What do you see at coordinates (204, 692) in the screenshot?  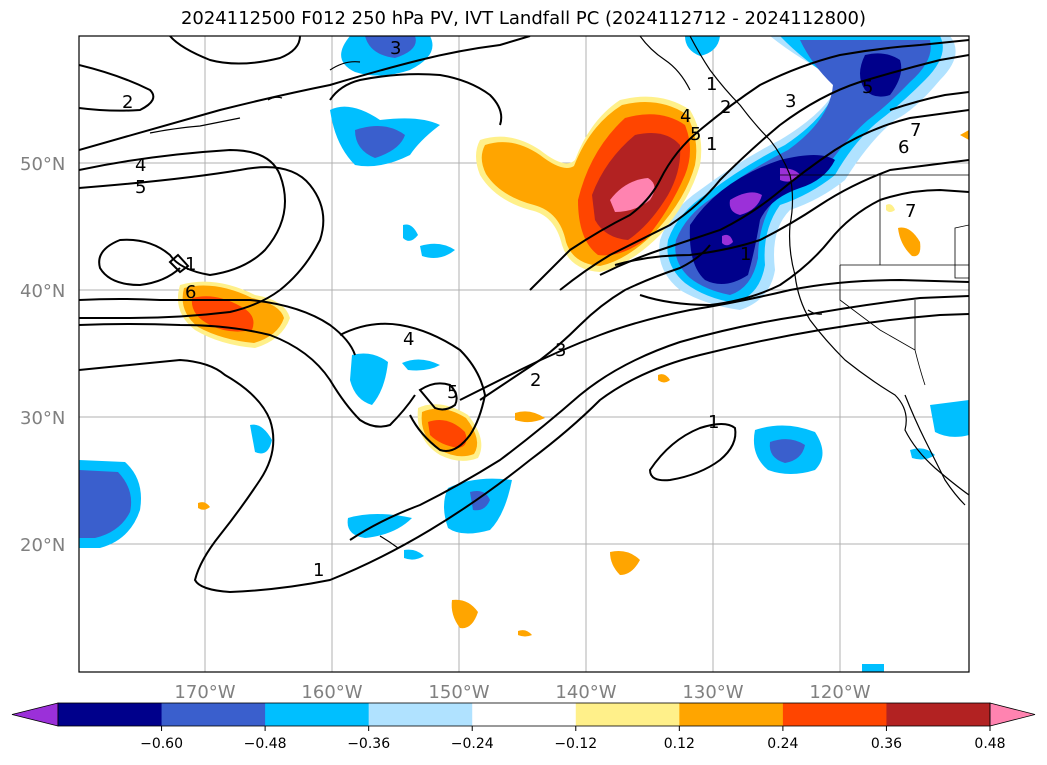 I see `lon-label: 170°W` at bounding box center [204, 692].